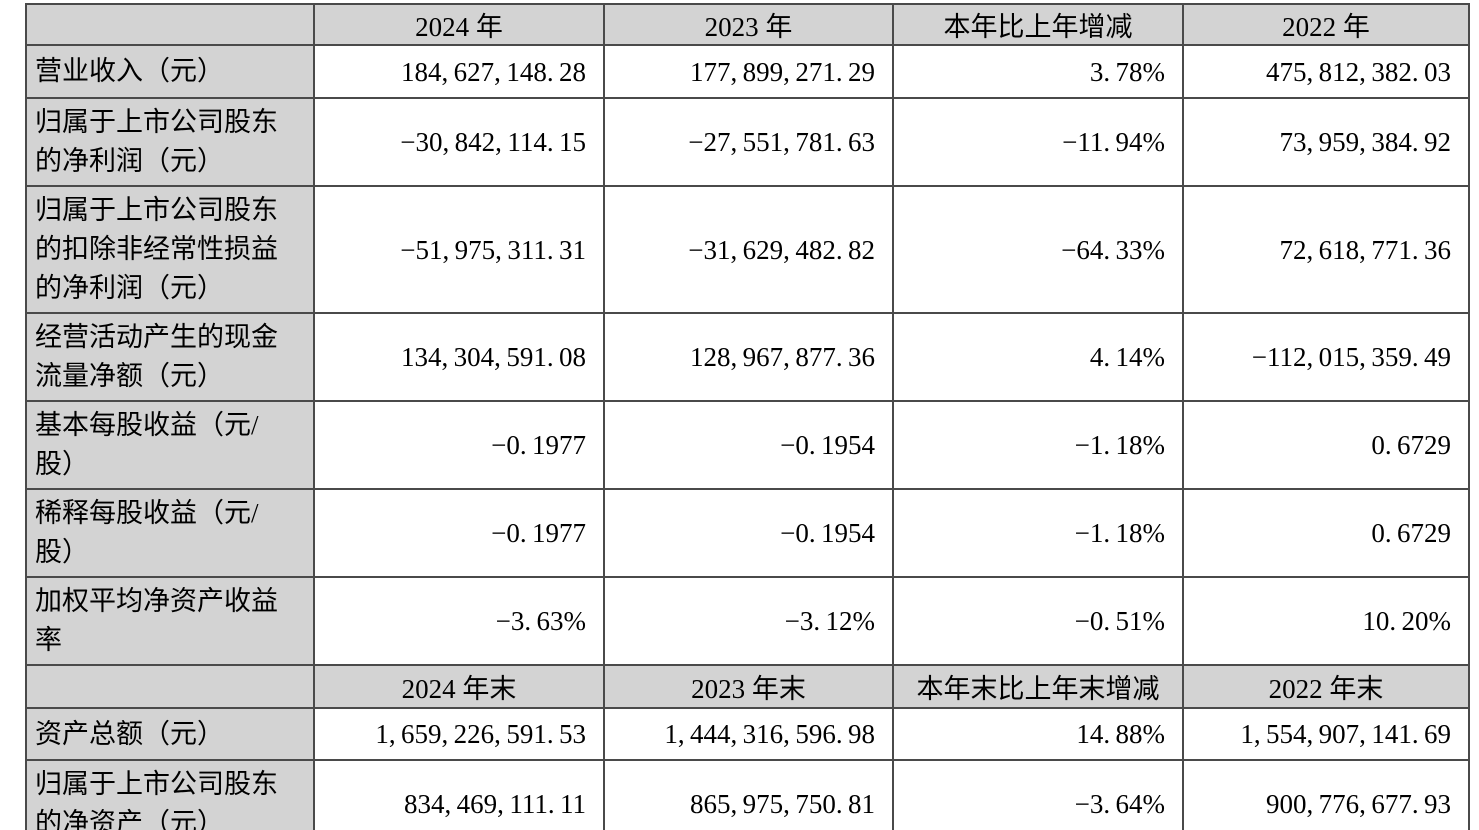  I want to click on column-header-2024-end: 2024 年末, so click(459, 686).